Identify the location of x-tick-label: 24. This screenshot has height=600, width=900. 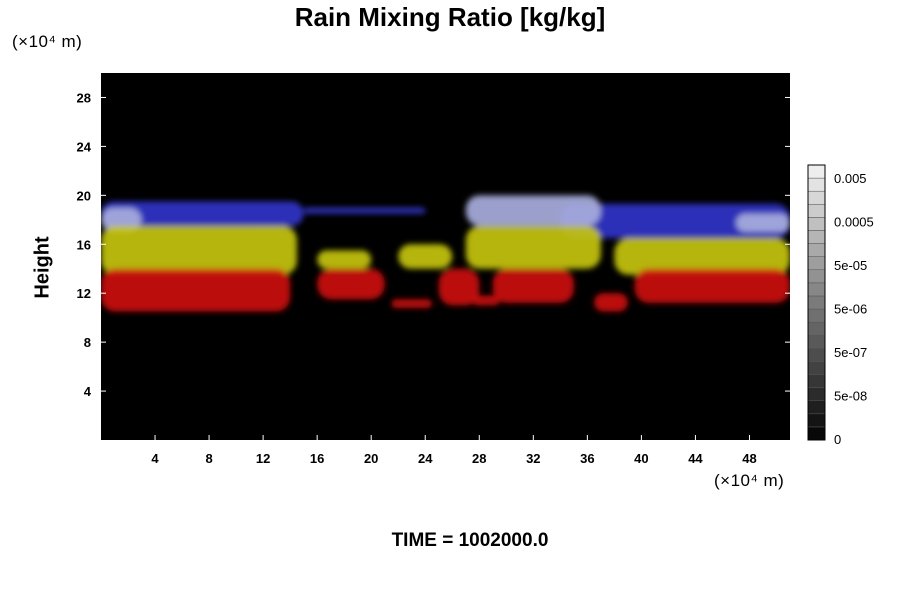
(425, 458).